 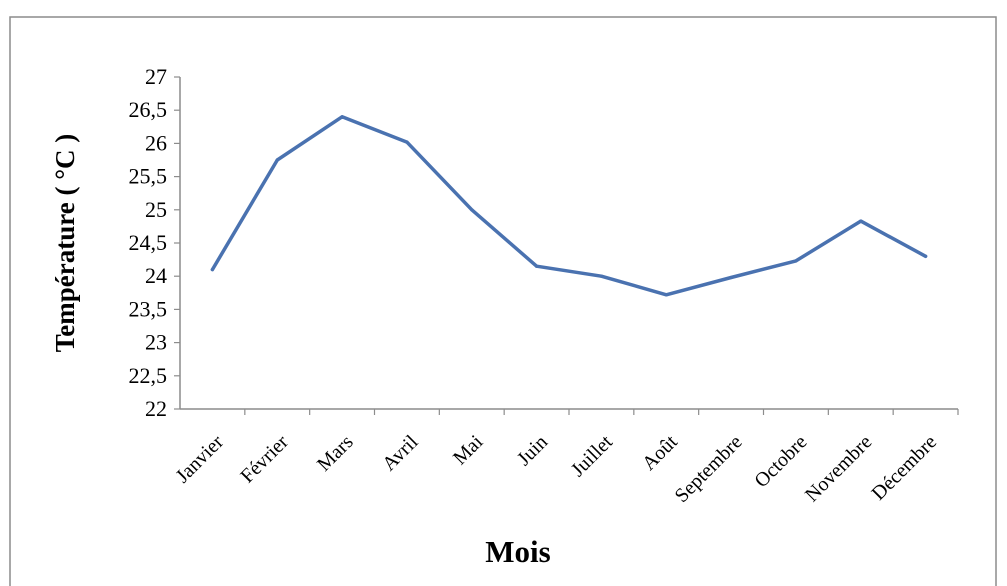 What do you see at coordinates (148, 176) in the screenshot?
I see `y-tick-label: 25,5` at bounding box center [148, 176].